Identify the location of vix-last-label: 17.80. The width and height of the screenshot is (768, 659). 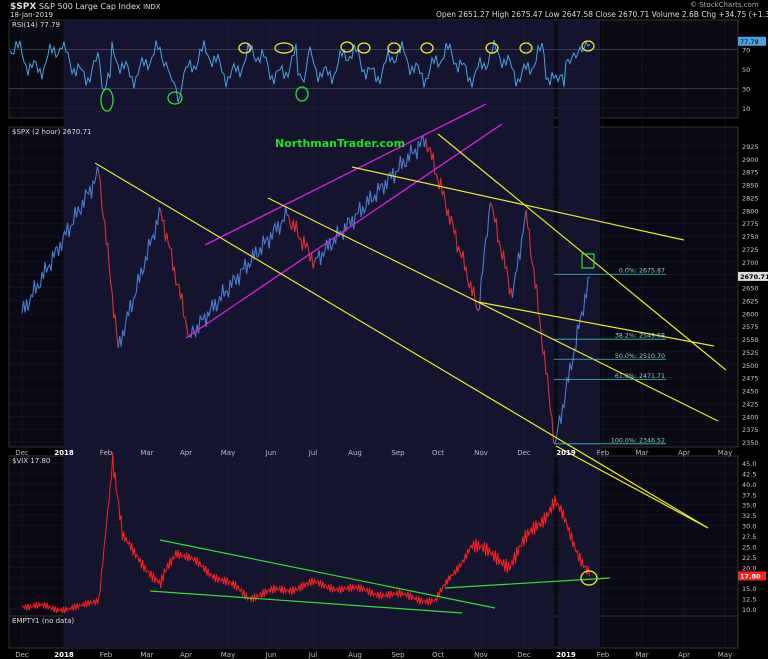
(750, 576).